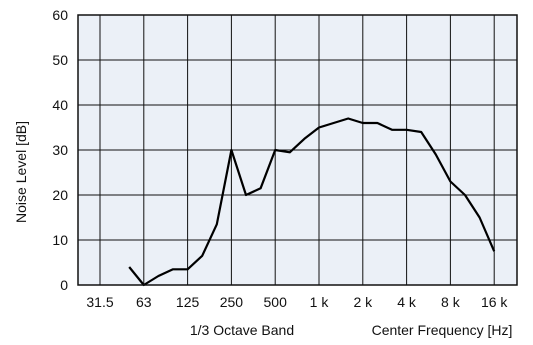 Image resolution: width=533 pixels, height=345 pixels. I want to click on x-tick-label: 125, so click(188, 302).